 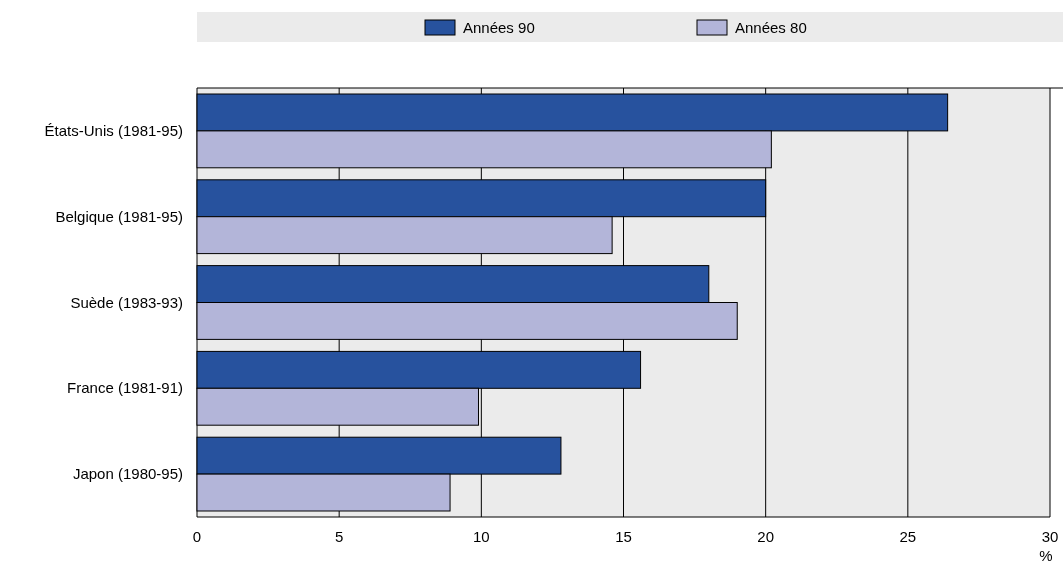 I want to click on legend-label: Années 80, so click(x=771, y=27).